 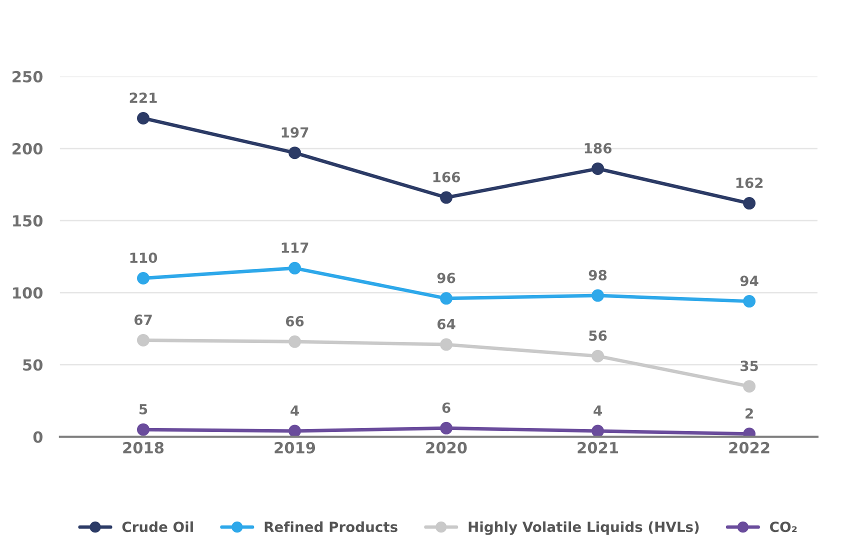 I want to click on legend-label: Crude Oil, so click(x=157, y=526).